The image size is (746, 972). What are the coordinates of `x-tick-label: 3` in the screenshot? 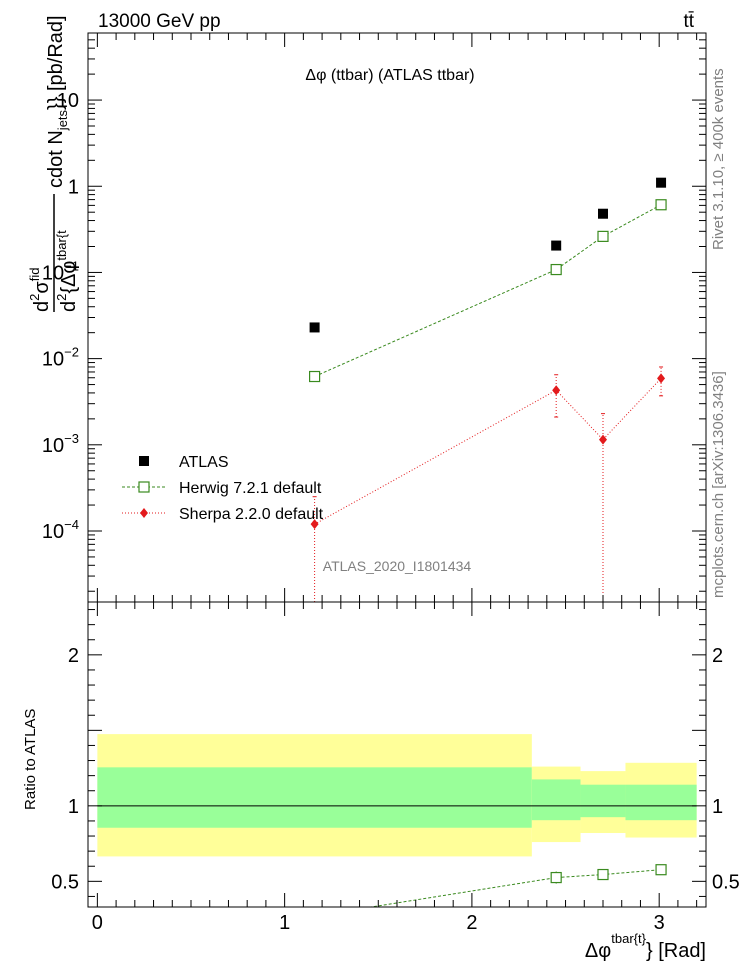 It's located at (659, 923).